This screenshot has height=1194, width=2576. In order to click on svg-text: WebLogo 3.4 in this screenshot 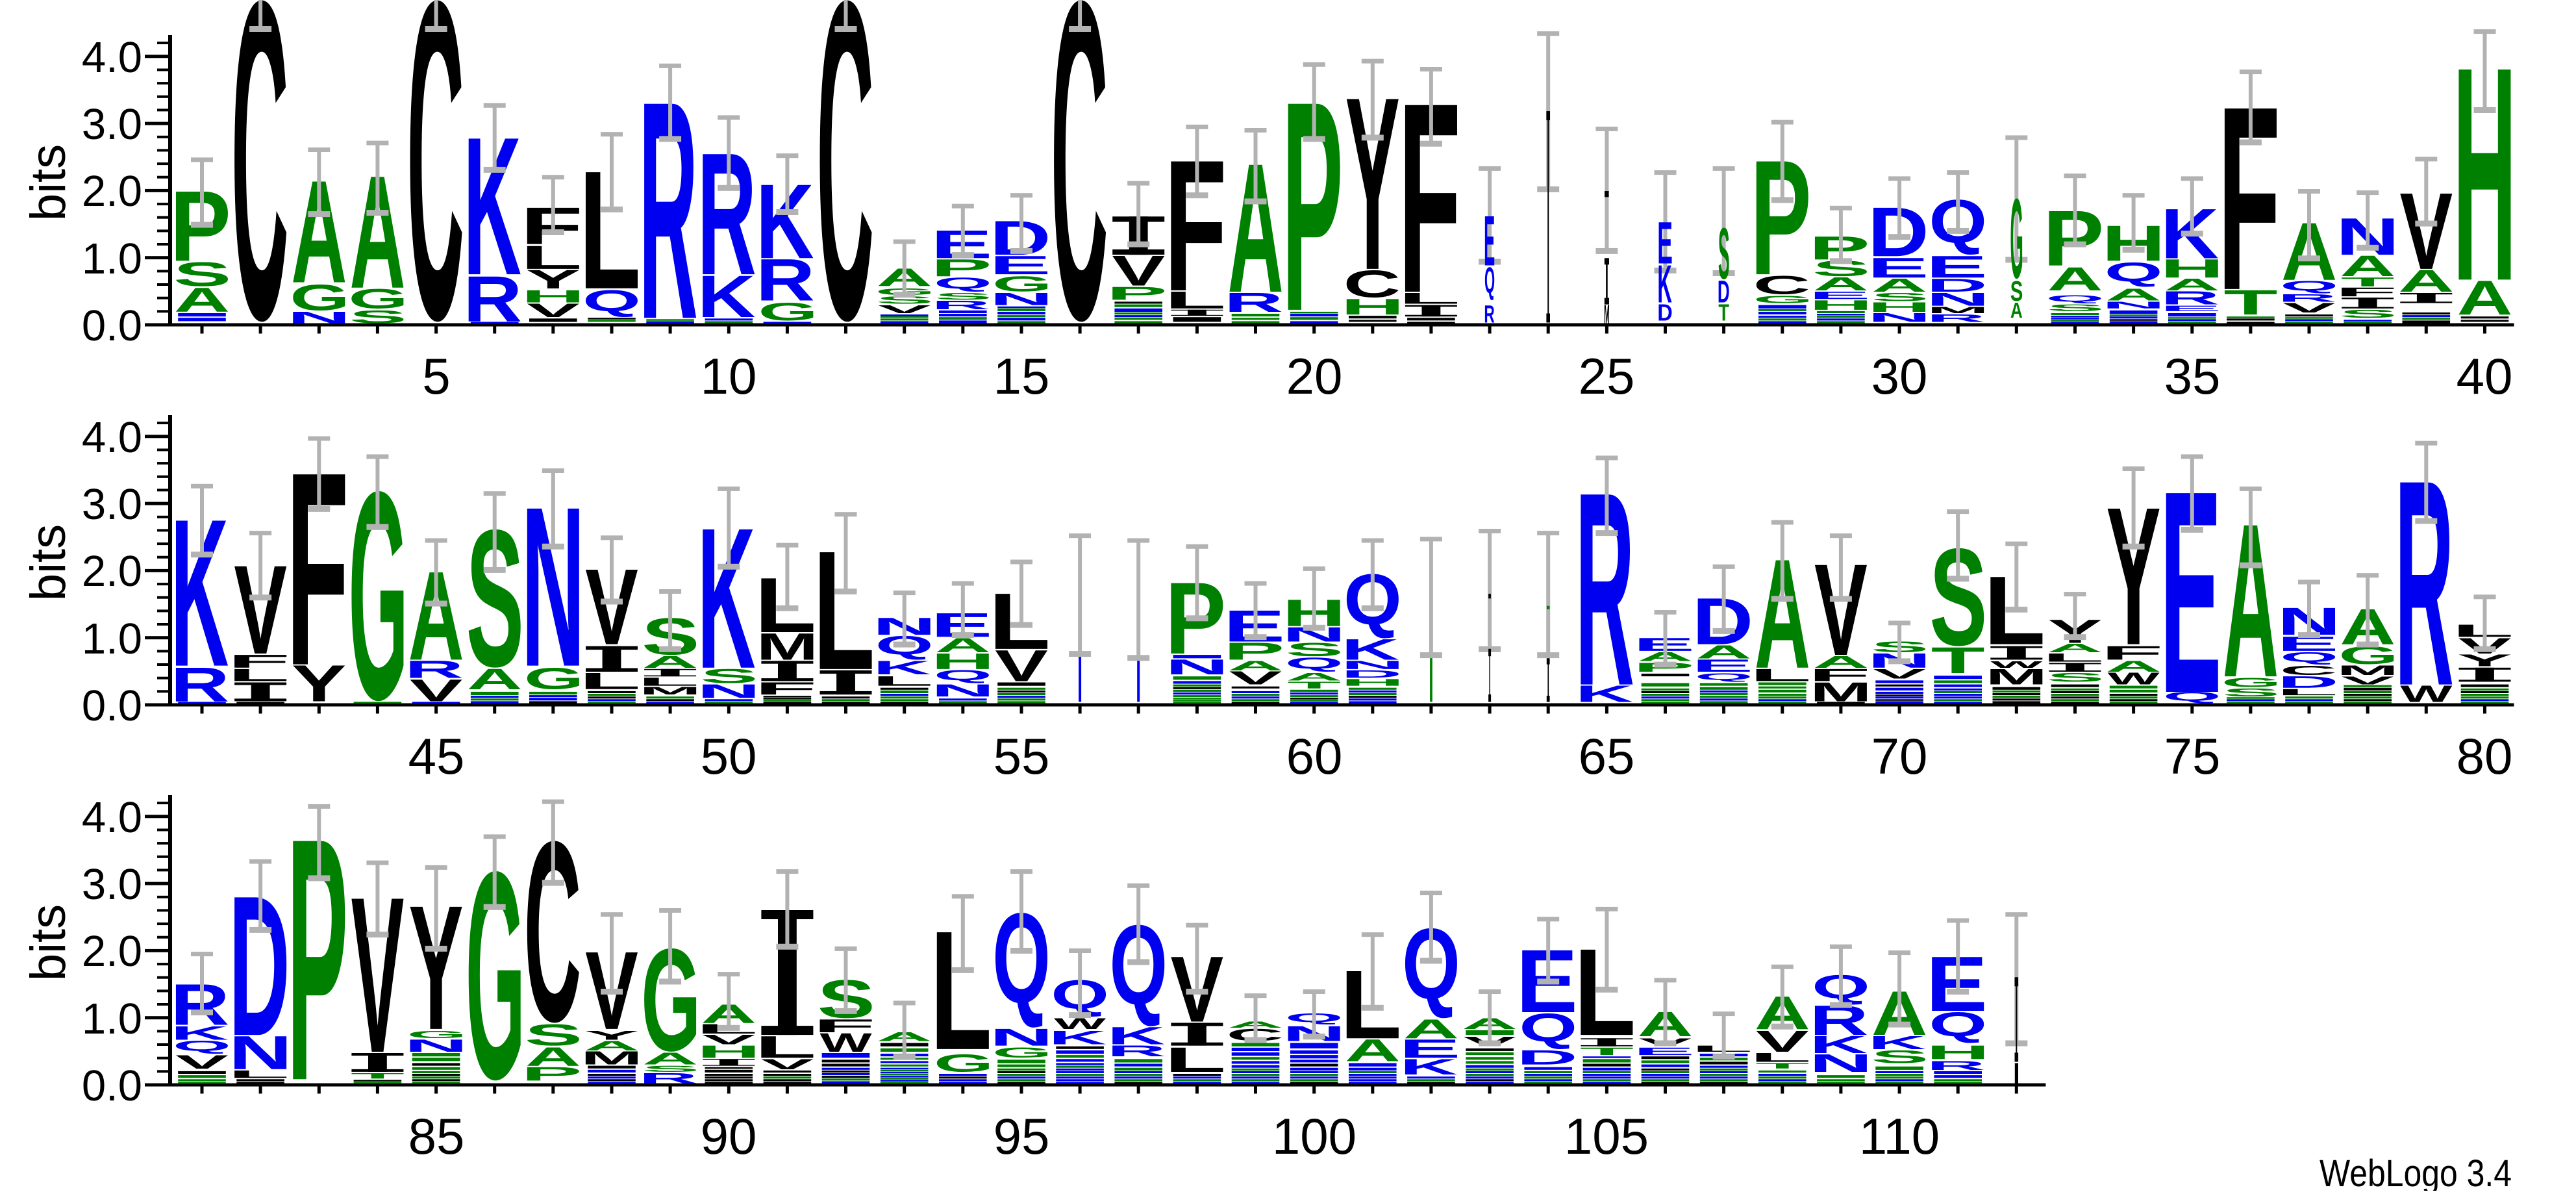, I will do `click(2416, 1171)`.